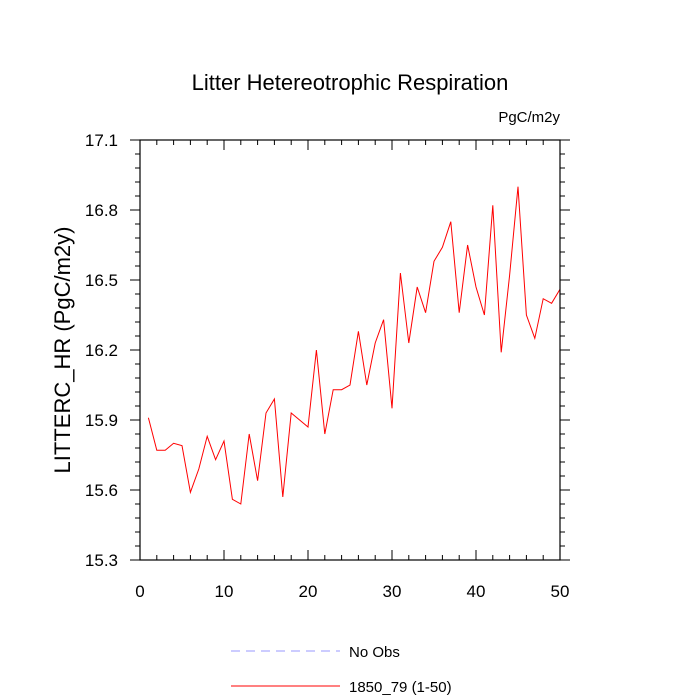 This screenshot has height=700, width=700. Describe the element at coordinates (341, 670) in the screenshot. I see `legend: No Obs 1850_79 (1-50)` at that location.